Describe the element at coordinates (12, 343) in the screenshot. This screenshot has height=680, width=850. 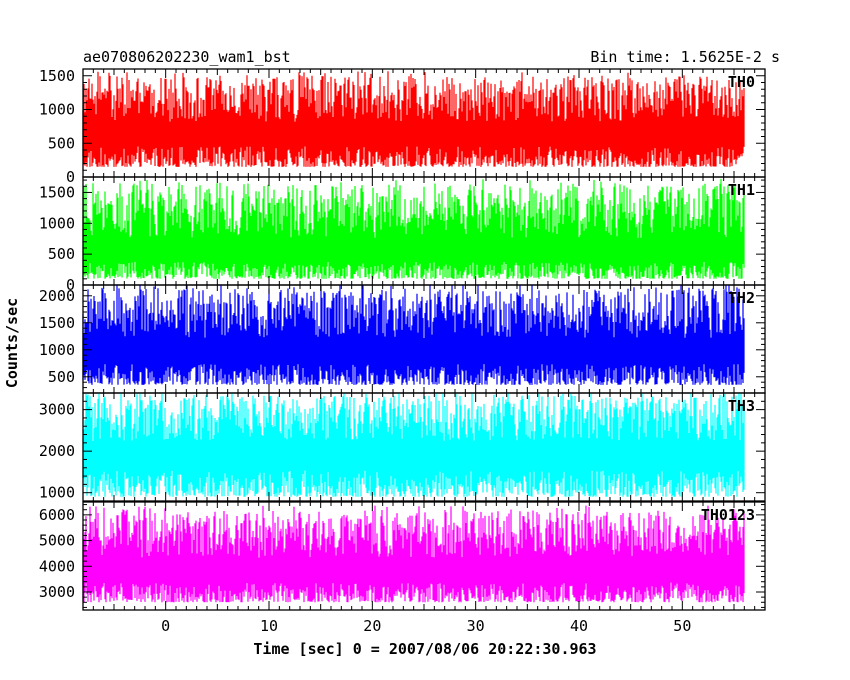
I see `y-axis-label: Counts/sec` at that location.